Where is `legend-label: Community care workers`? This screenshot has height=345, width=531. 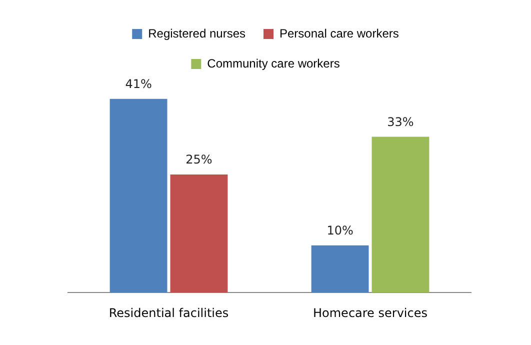
legend-label: Community care workers is located at coordinates (273, 63).